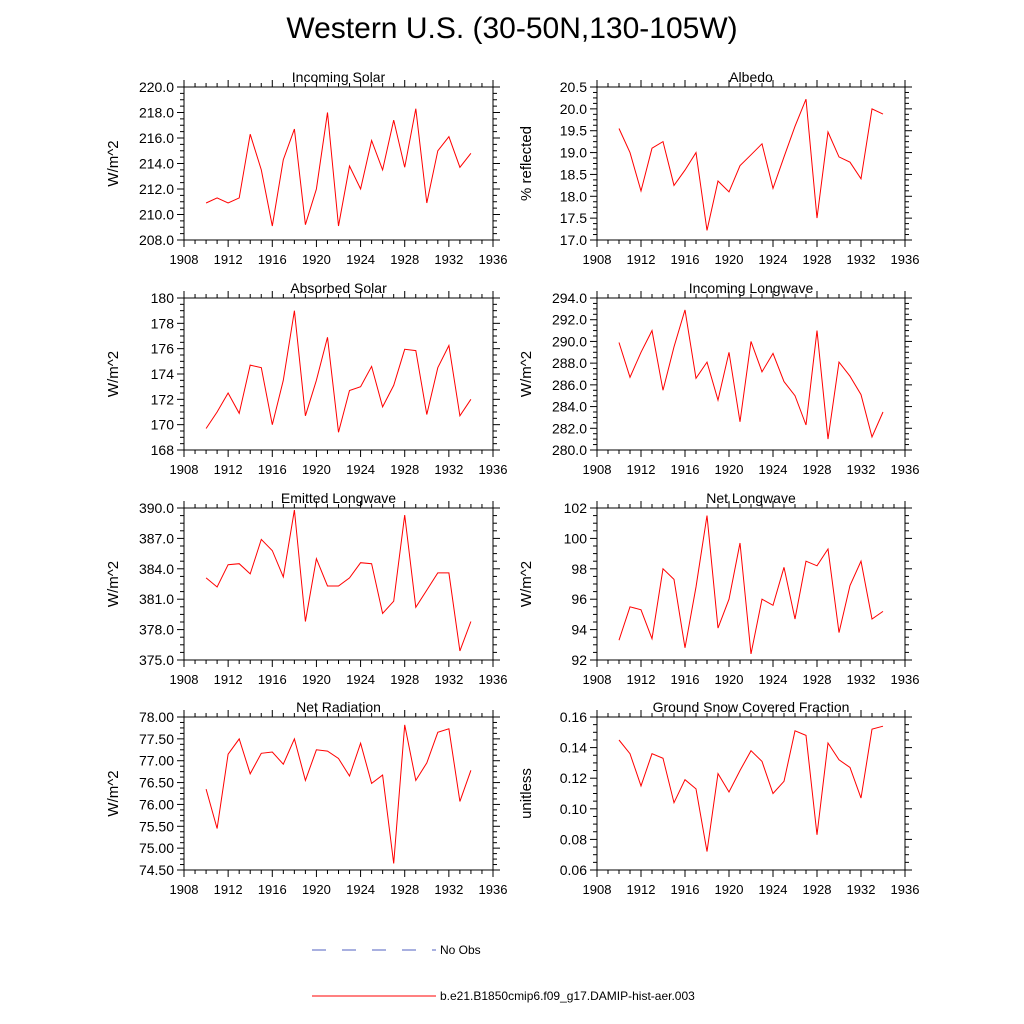  I want to click on y-axis-label: % reflected, so click(526, 163).